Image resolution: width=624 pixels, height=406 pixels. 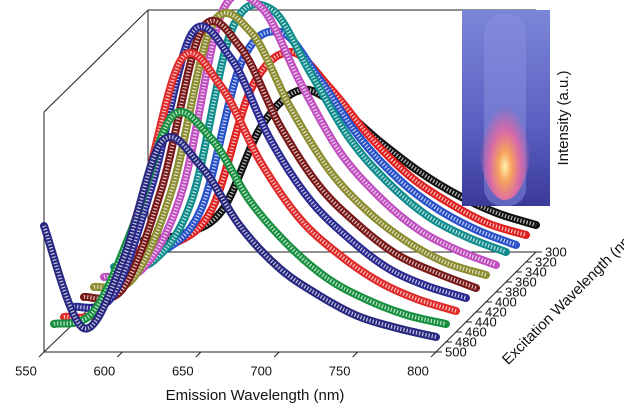 What do you see at coordinates (105, 370) in the screenshot?
I see `x-tick-label: 600` at bounding box center [105, 370].